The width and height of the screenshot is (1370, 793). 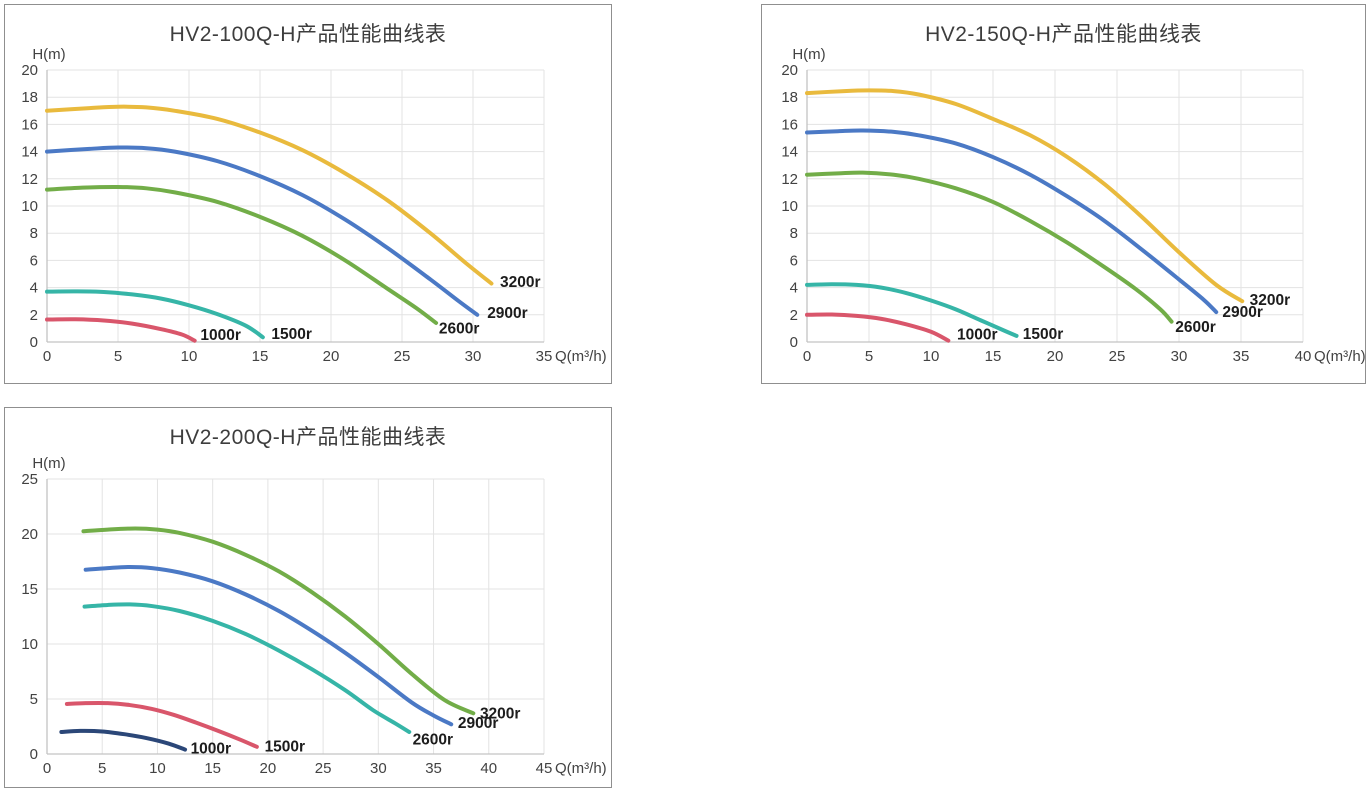 I want to click on x-tick-labels: 0 5 10 15 20 25 30 35, so click(x=298, y=356).